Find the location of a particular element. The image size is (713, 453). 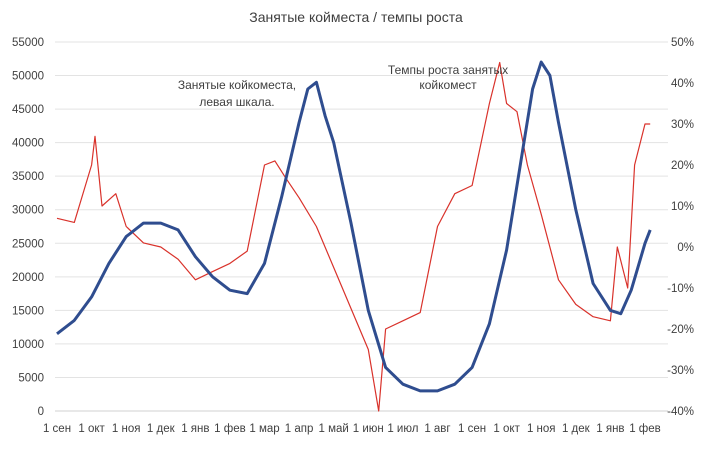

y-left-tick-label: 10000 is located at coordinates (28, 345).